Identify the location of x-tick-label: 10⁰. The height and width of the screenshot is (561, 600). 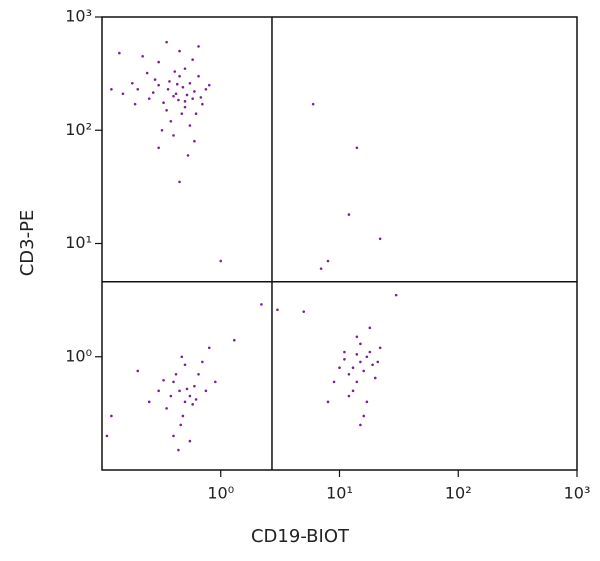
(220, 493).